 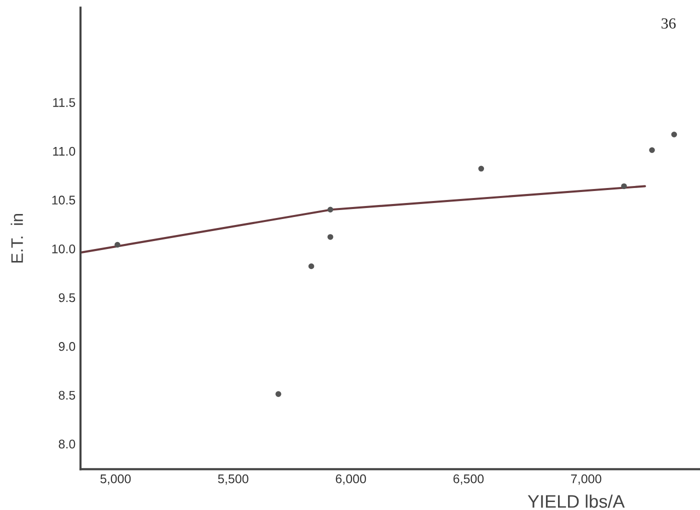 What do you see at coordinates (16, 238) in the screenshot?
I see `y-axis-title: E.T. in` at bounding box center [16, 238].